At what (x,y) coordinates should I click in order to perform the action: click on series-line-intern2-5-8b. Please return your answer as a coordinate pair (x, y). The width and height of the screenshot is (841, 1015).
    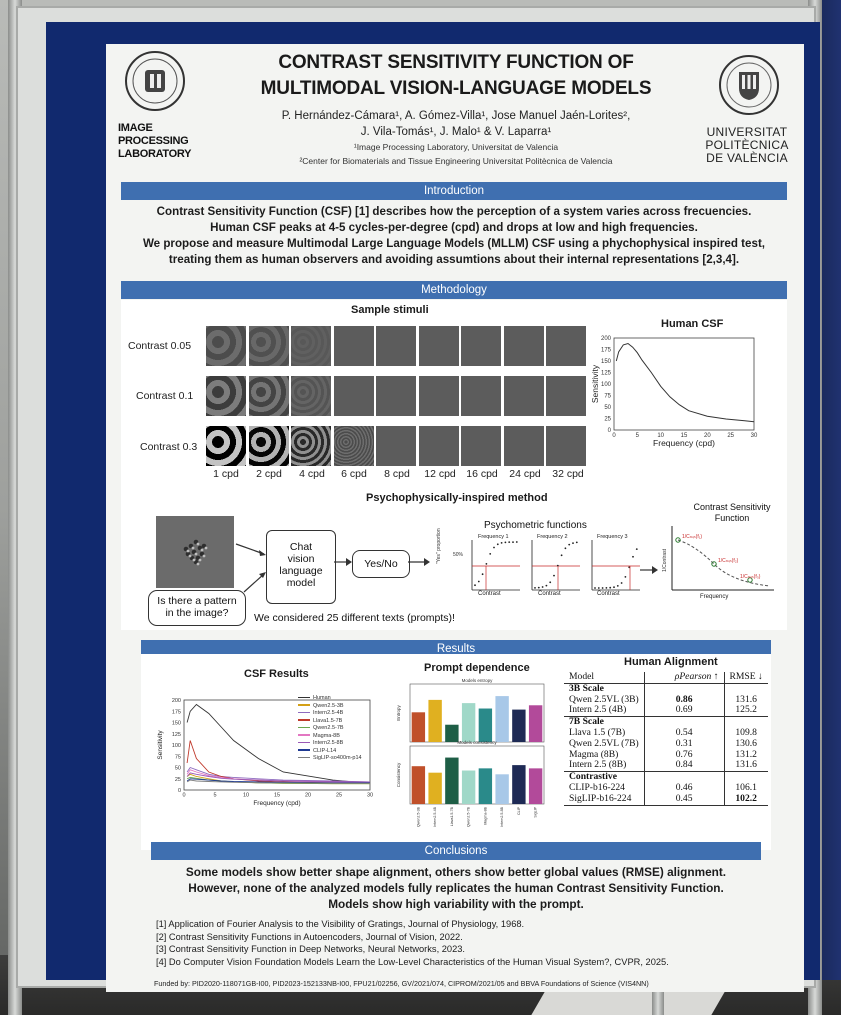
    Looking at the image, I should click on (278, 777).